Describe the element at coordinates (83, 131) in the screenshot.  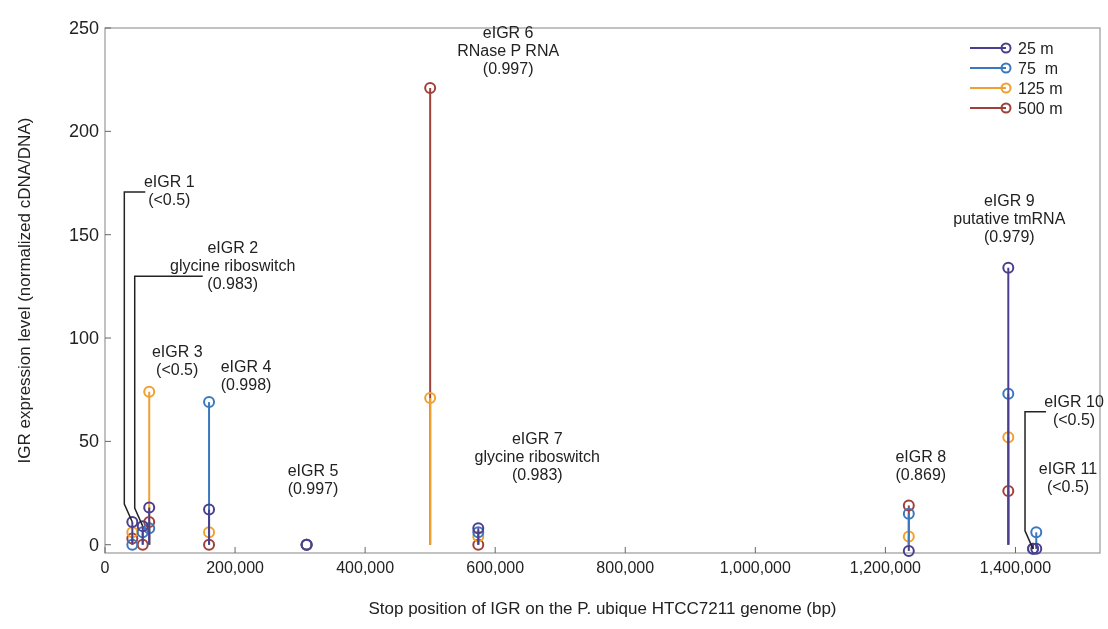
I see `y-tick-label: 200` at that location.